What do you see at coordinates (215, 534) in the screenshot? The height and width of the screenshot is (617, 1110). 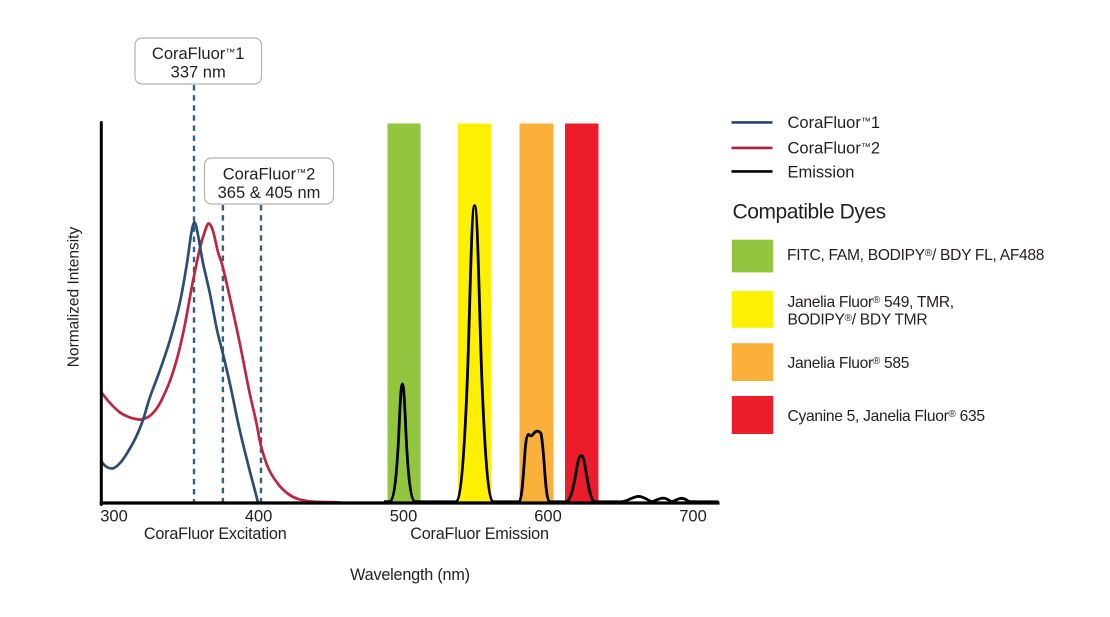 I see `svg-text: CoraFluor Excitation` at bounding box center [215, 534].